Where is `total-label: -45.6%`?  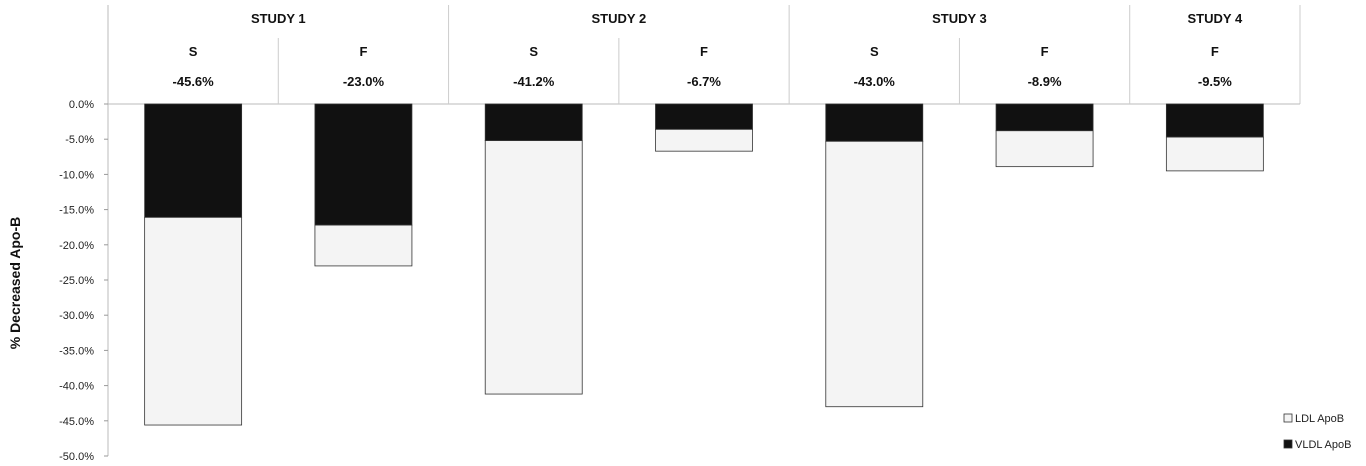
total-label: -45.6% is located at coordinates (194, 81).